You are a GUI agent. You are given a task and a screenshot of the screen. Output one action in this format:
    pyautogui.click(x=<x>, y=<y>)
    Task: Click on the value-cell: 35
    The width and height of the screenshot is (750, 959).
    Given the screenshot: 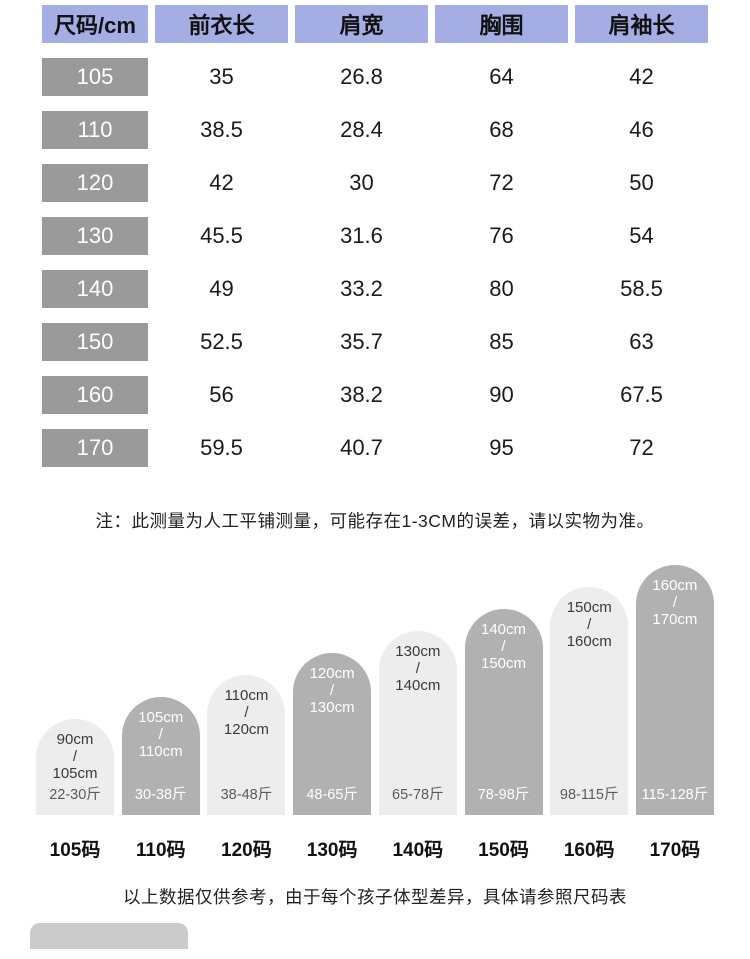 What is the action you would take?
    pyautogui.click(x=221, y=77)
    